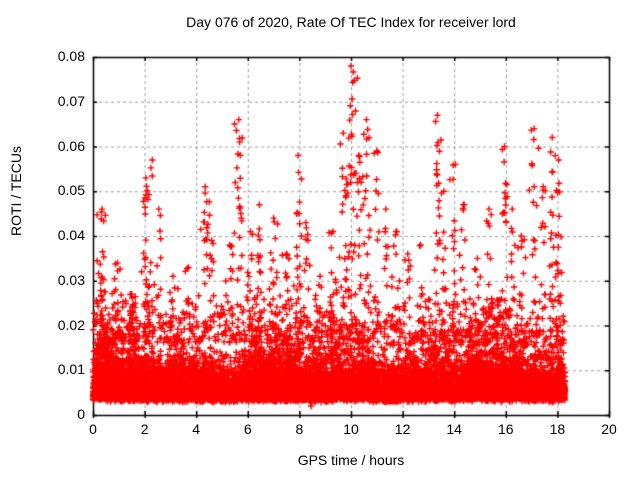 This screenshot has width=640, height=480. Describe the element at coordinates (506, 429) in the screenshot. I see `x-tick-label: 16` at that location.